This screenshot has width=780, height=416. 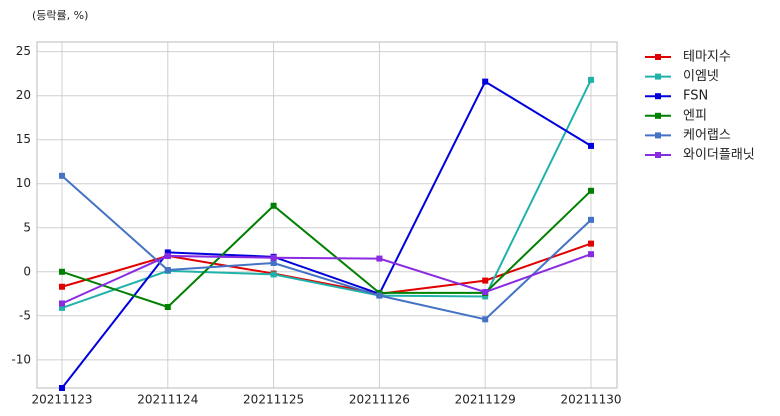 I want to click on y-tick-label: 5, so click(x=27, y=227).